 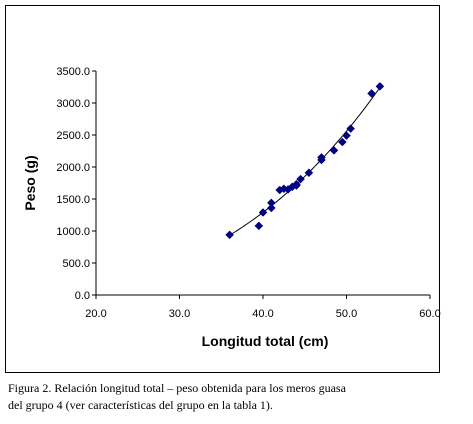 What do you see at coordinates (262, 314) in the screenshot?
I see `x-tick-label: 40.0` at bounding box center [262, 314].